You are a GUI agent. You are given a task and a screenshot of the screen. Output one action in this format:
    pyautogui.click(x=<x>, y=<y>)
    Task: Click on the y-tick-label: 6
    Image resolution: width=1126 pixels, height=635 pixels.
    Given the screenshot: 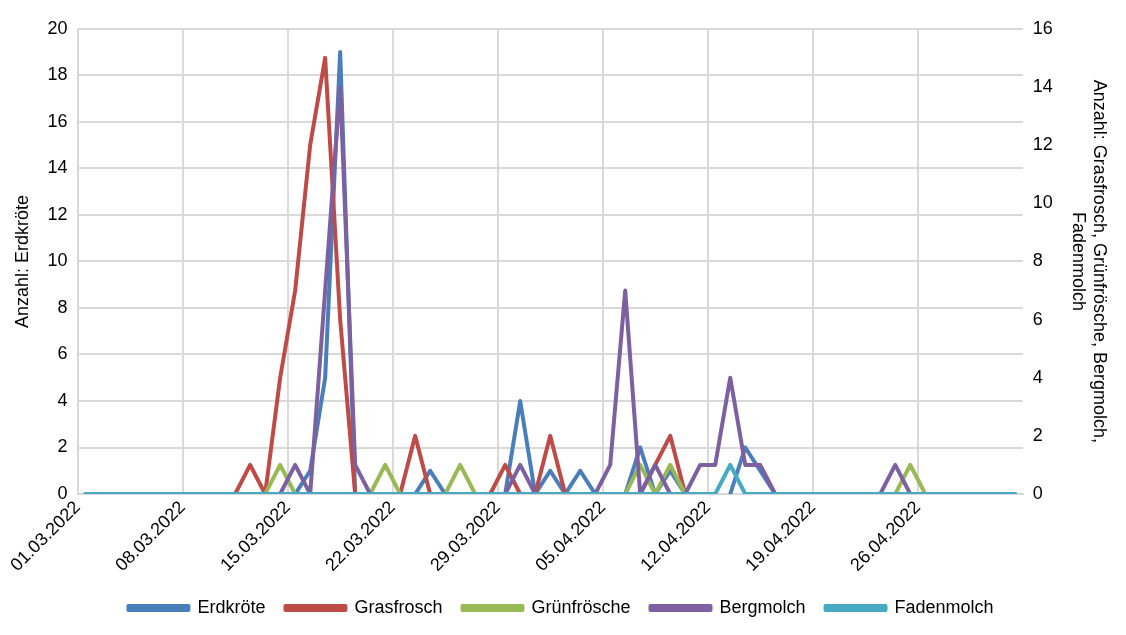 What is the action you would take?
    pyautogui.click(x=62, y=353)
    